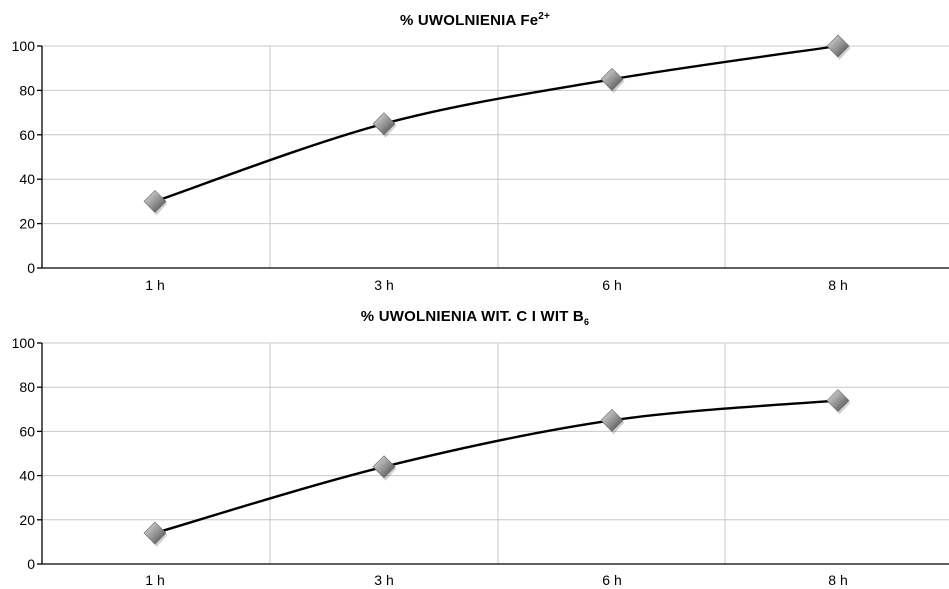 This screenshot has width=949, height=589. Describe the element at coordinates (544, 16) in the screenshot. I see `chart-title-superscript: 2+` at that location.